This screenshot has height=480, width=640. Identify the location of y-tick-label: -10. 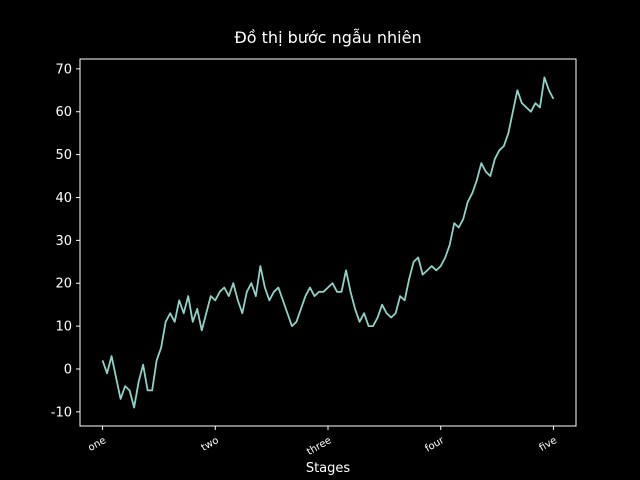
(61, 412).